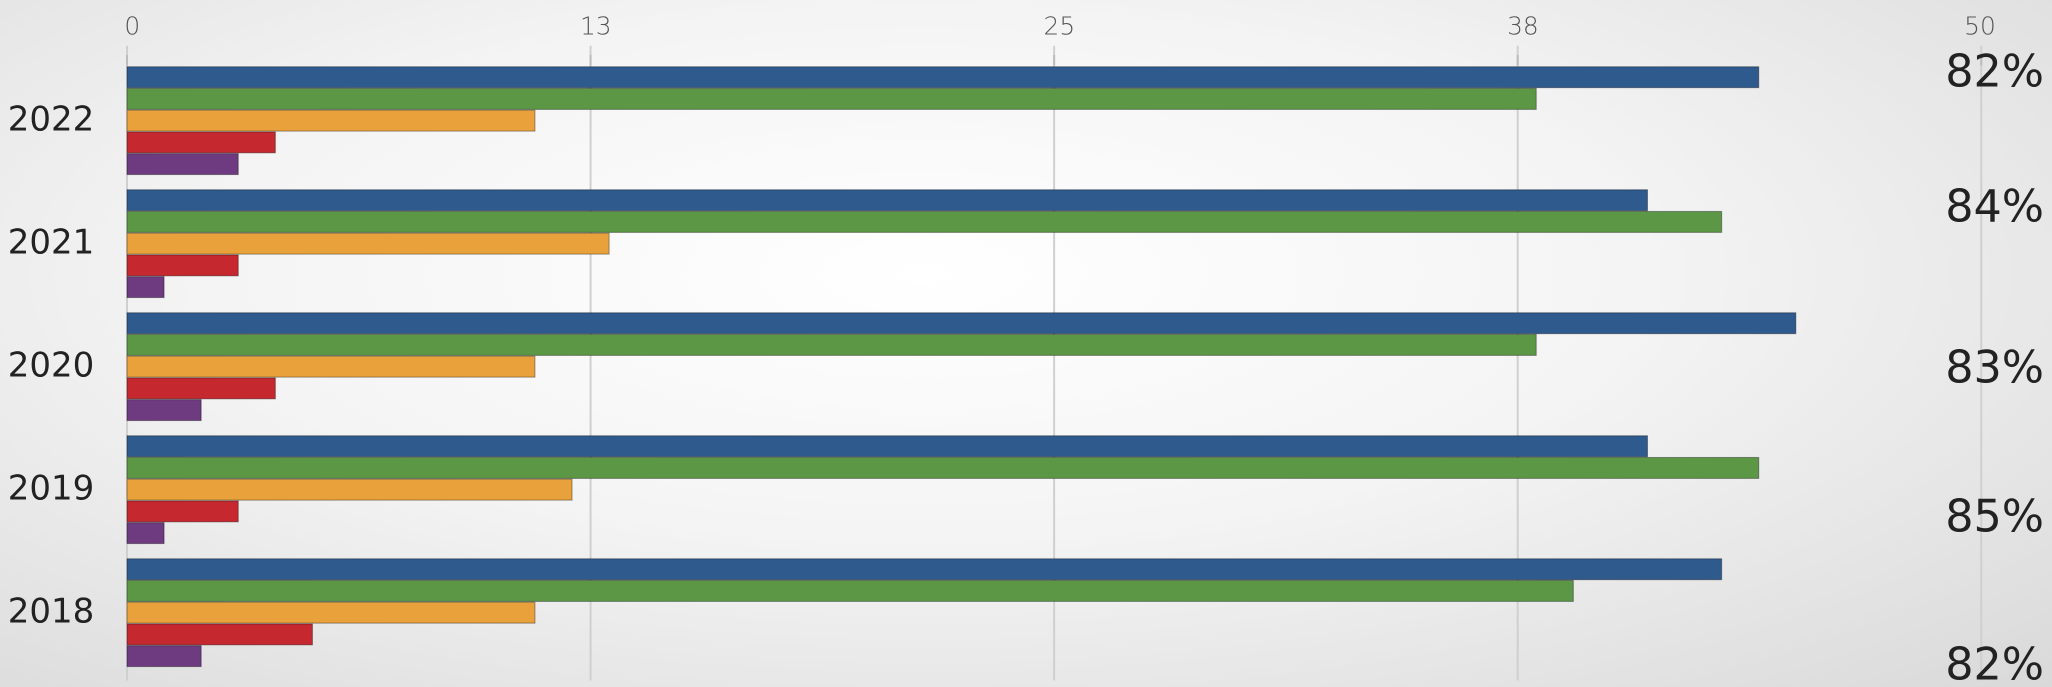  I want to click on category-label: 2021, so click(51, 243).